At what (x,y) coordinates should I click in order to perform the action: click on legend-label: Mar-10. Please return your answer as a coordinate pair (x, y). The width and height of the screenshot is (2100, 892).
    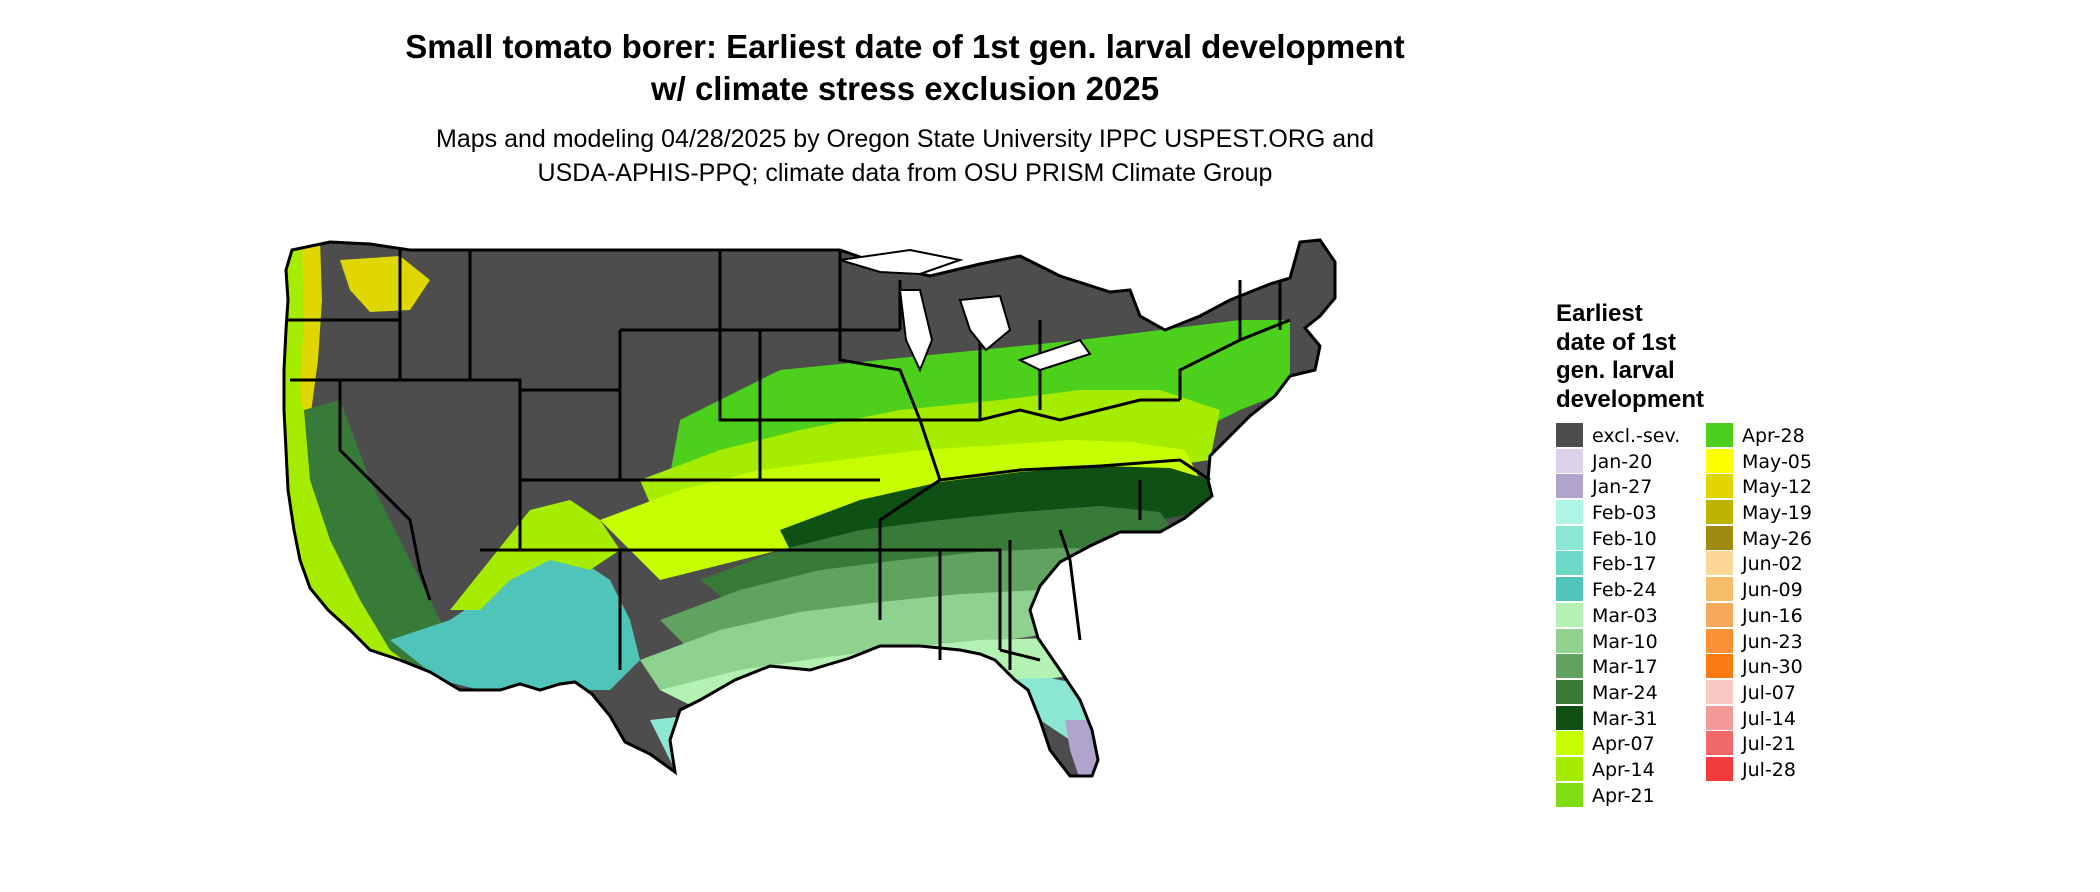
    Looking at the image, I should click on (1625, 642).